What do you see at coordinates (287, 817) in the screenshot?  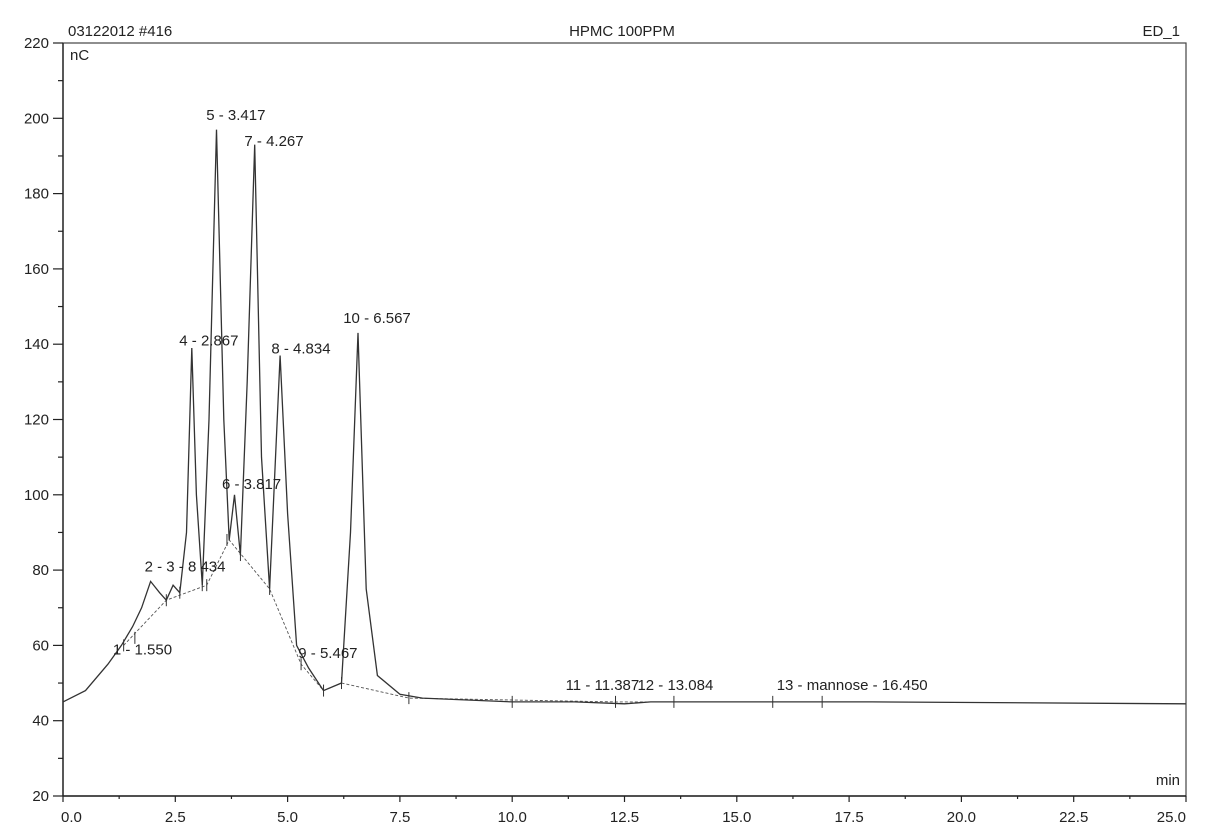 I see `x-tick-label: 5.0` at bounding box center [287, 817].